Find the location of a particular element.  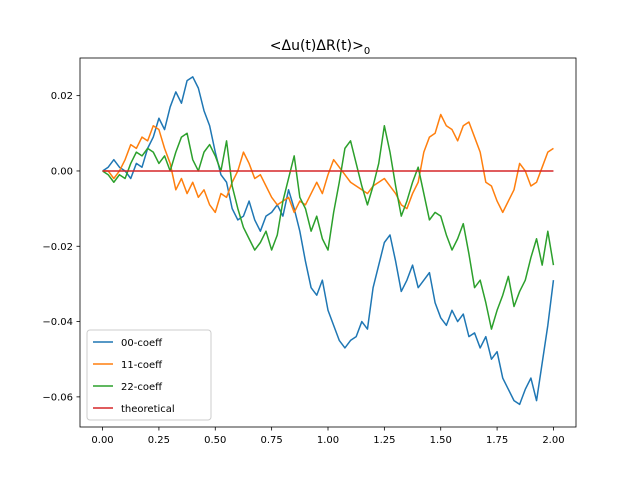

y-tick-label: −0.02 is located at coordinates (57, 247).